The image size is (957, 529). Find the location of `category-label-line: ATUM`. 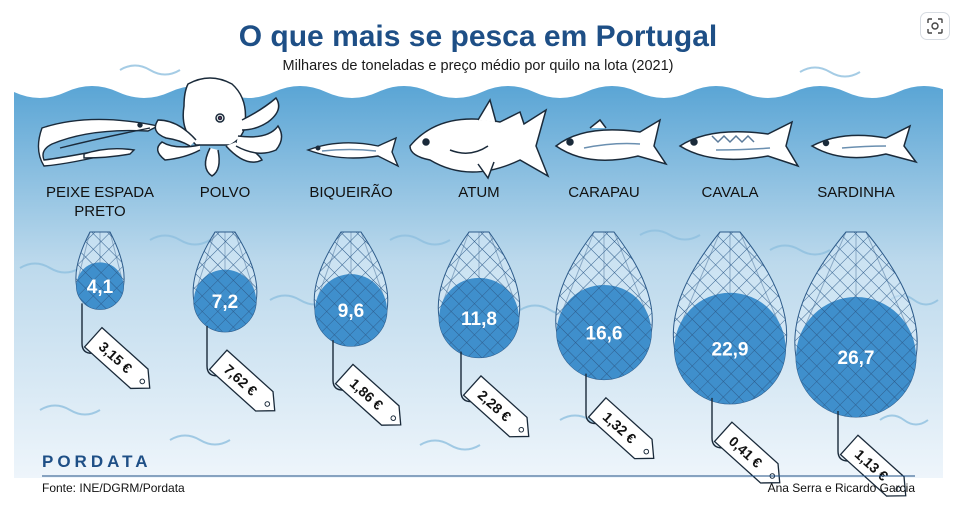

category-label-line: ATUM is located at coordinates (478, 192).